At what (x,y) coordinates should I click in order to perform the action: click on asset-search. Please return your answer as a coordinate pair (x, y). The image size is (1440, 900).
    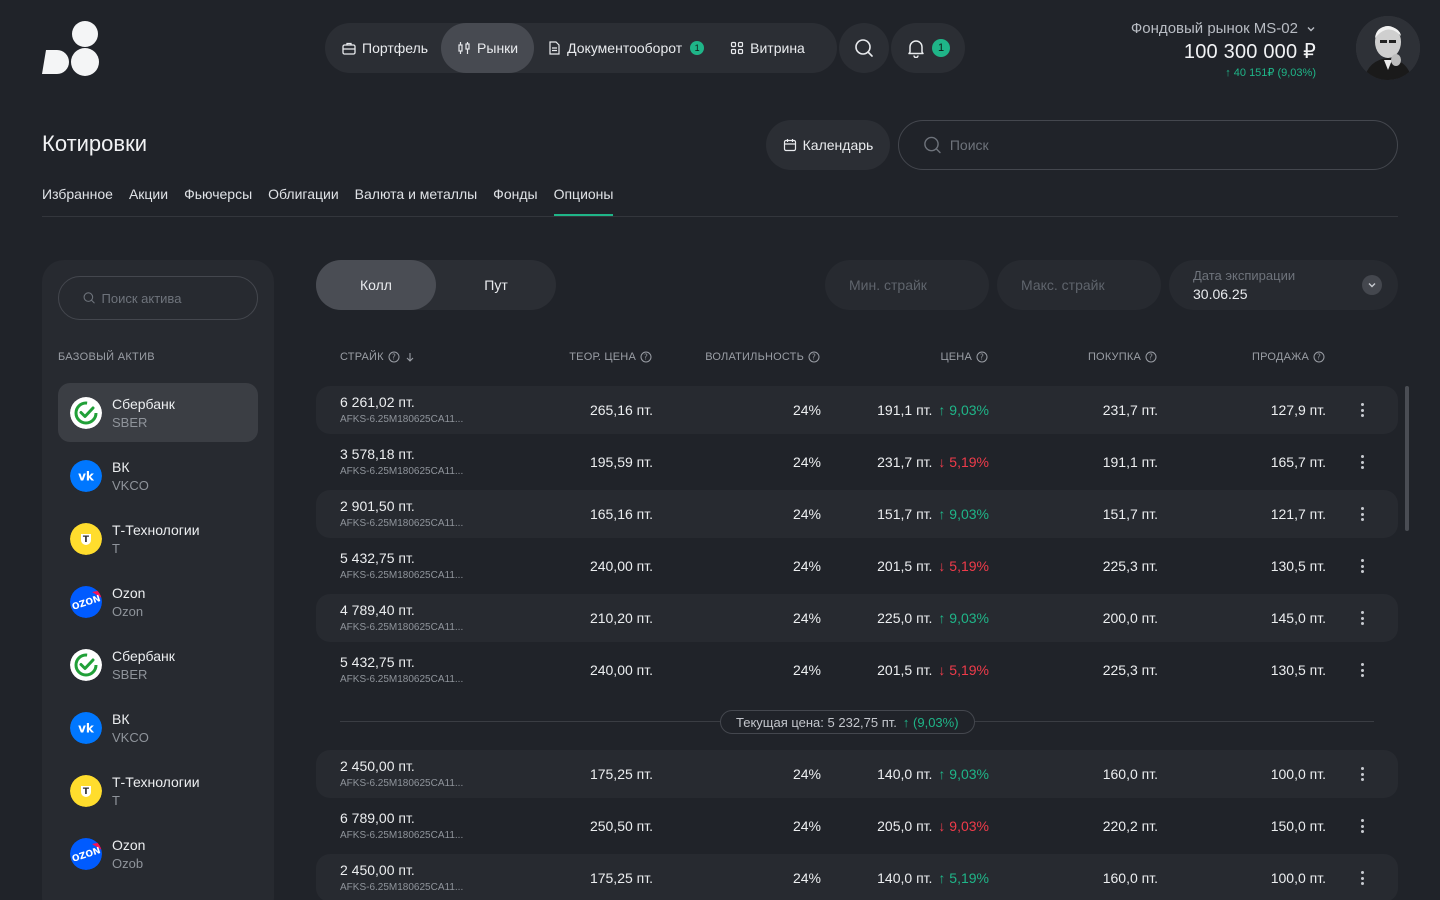
    Looking at the image, I should click on (158, 298).